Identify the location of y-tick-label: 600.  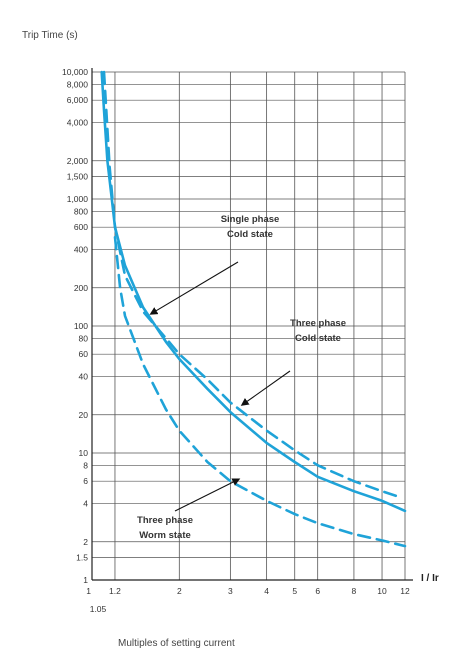
(81, 227).